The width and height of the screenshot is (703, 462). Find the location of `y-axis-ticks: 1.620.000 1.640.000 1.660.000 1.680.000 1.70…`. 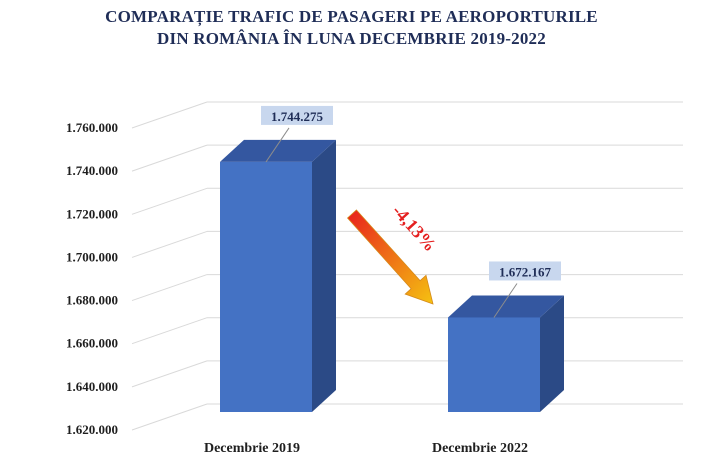

y-axis-ticks: 1.620.000 1.640.000 1.660.000 1.680.000 1.70… is located at coordinates (92, 278).